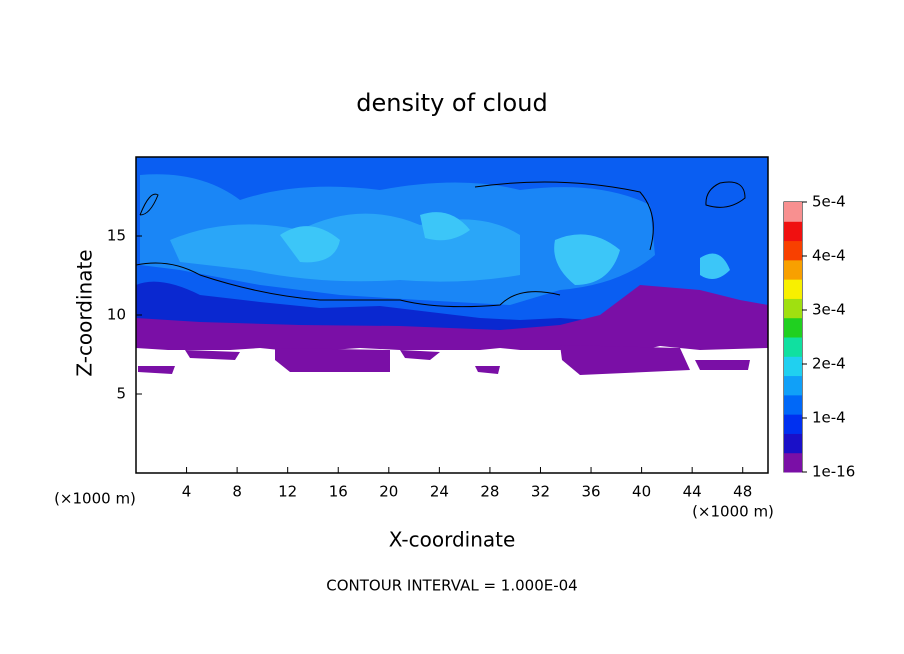 The image size is (904, 654). I want to click on x-tick-label: 44, so click(692, 492).